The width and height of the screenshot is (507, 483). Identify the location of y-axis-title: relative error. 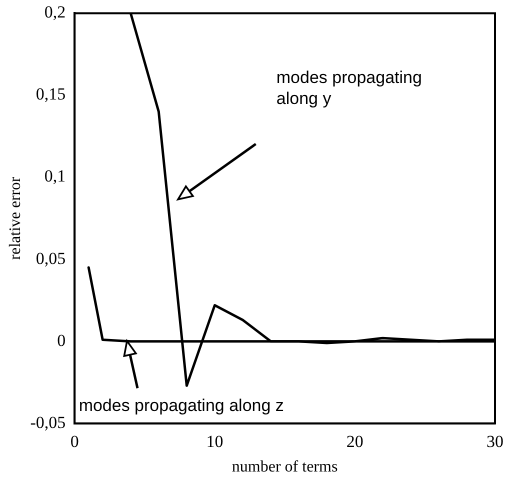
(15, 218).